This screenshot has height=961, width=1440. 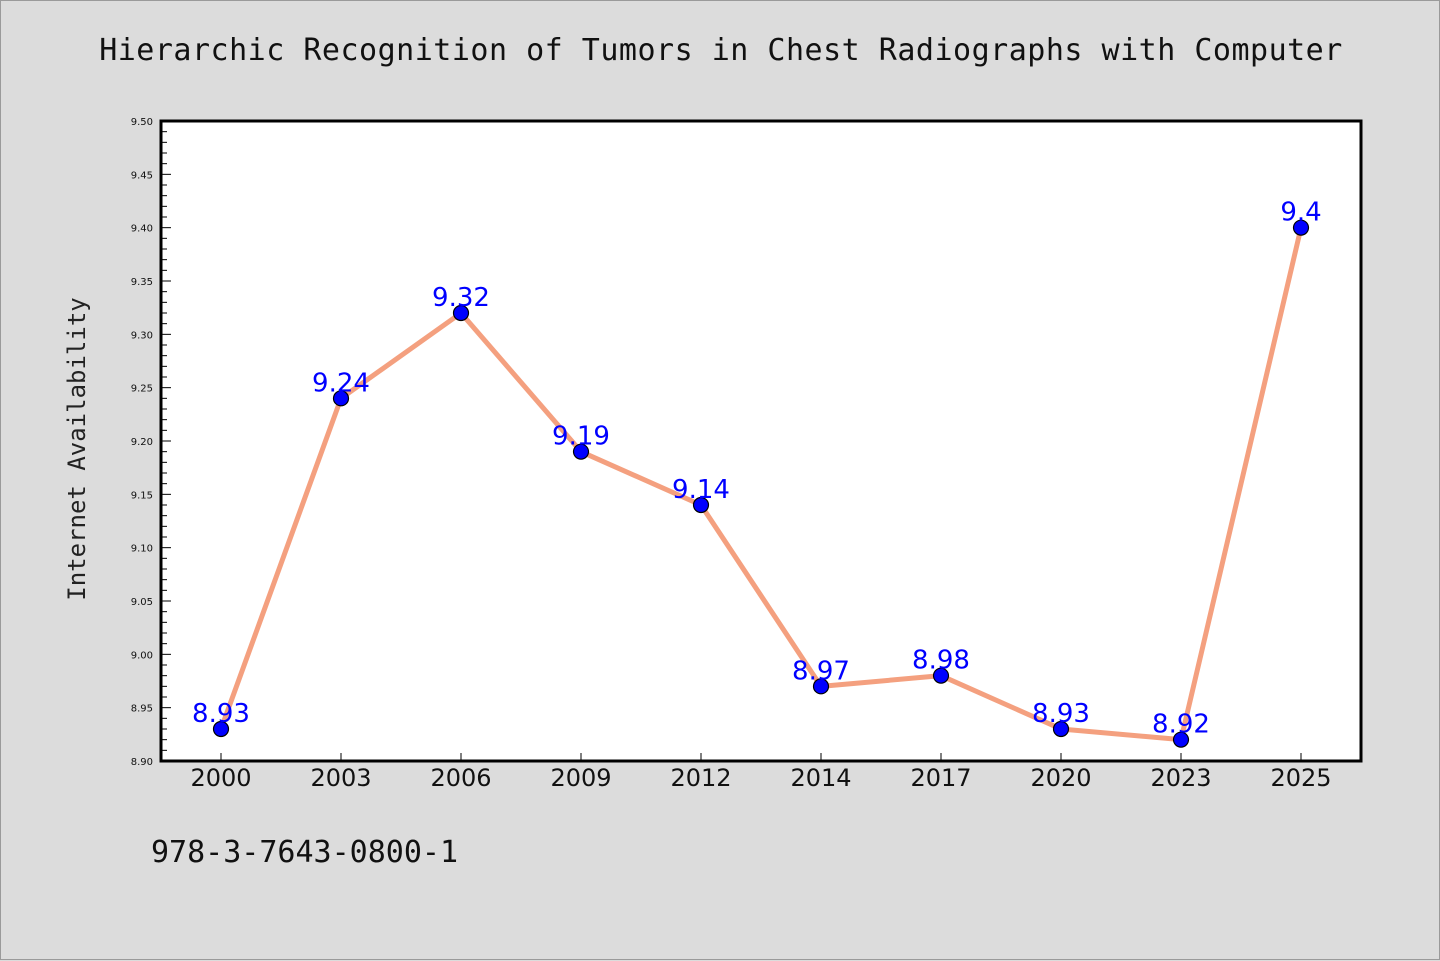 What do you see at coordinates (142, 442) in the screenshot?
I see `y-tick-label: 9.20` at bounding box center [142, 442].